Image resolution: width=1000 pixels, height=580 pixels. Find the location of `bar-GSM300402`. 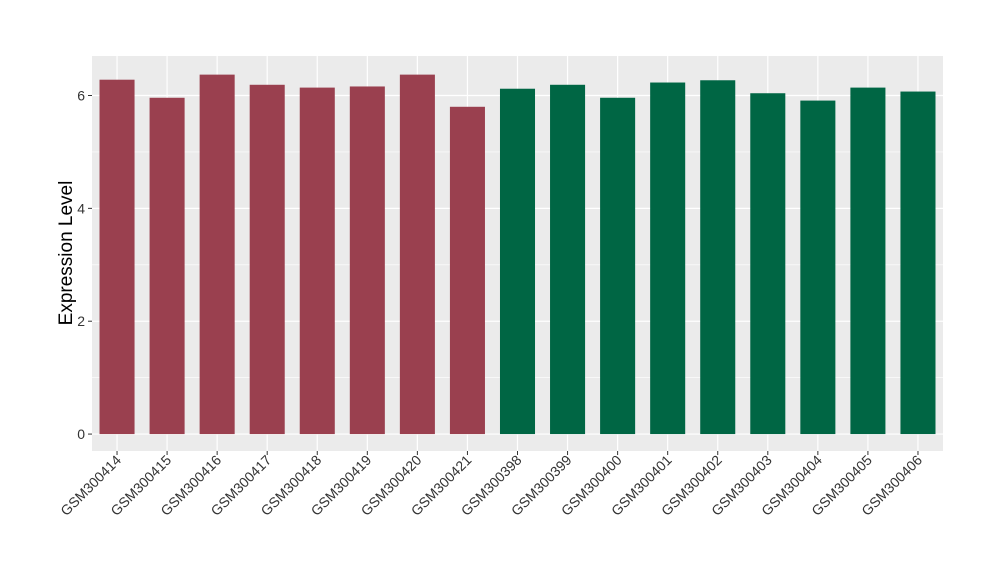

bar-GSM300402 is located at coordinates (718, 257).